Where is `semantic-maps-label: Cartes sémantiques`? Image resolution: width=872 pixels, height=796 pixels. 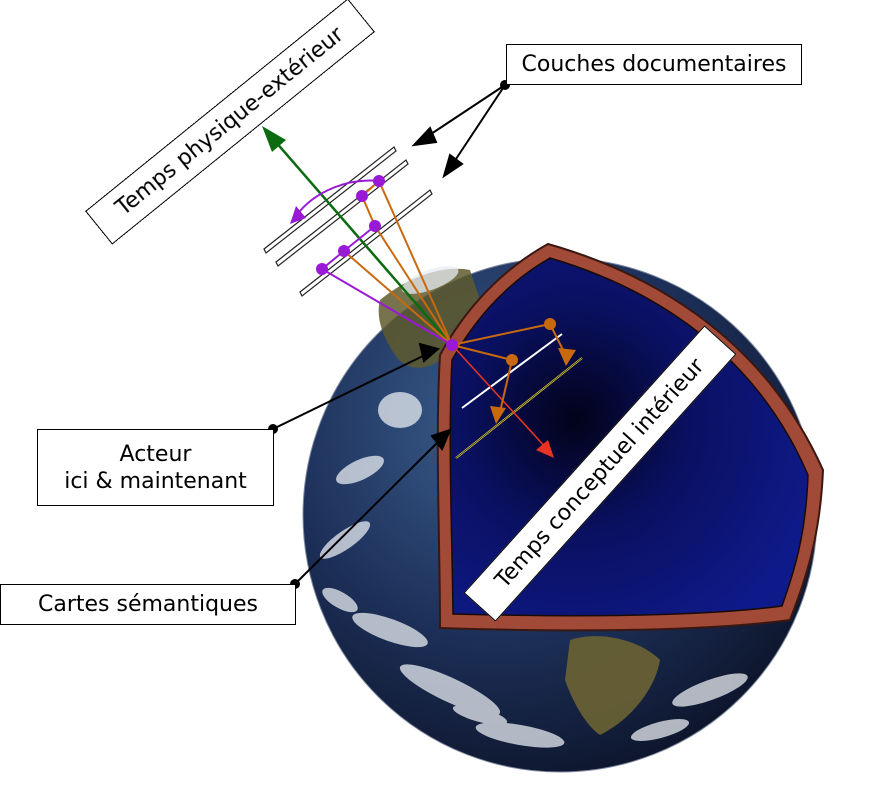
semantic-maps-label: Cartes sémantiques is located at coordinates (148, 604).